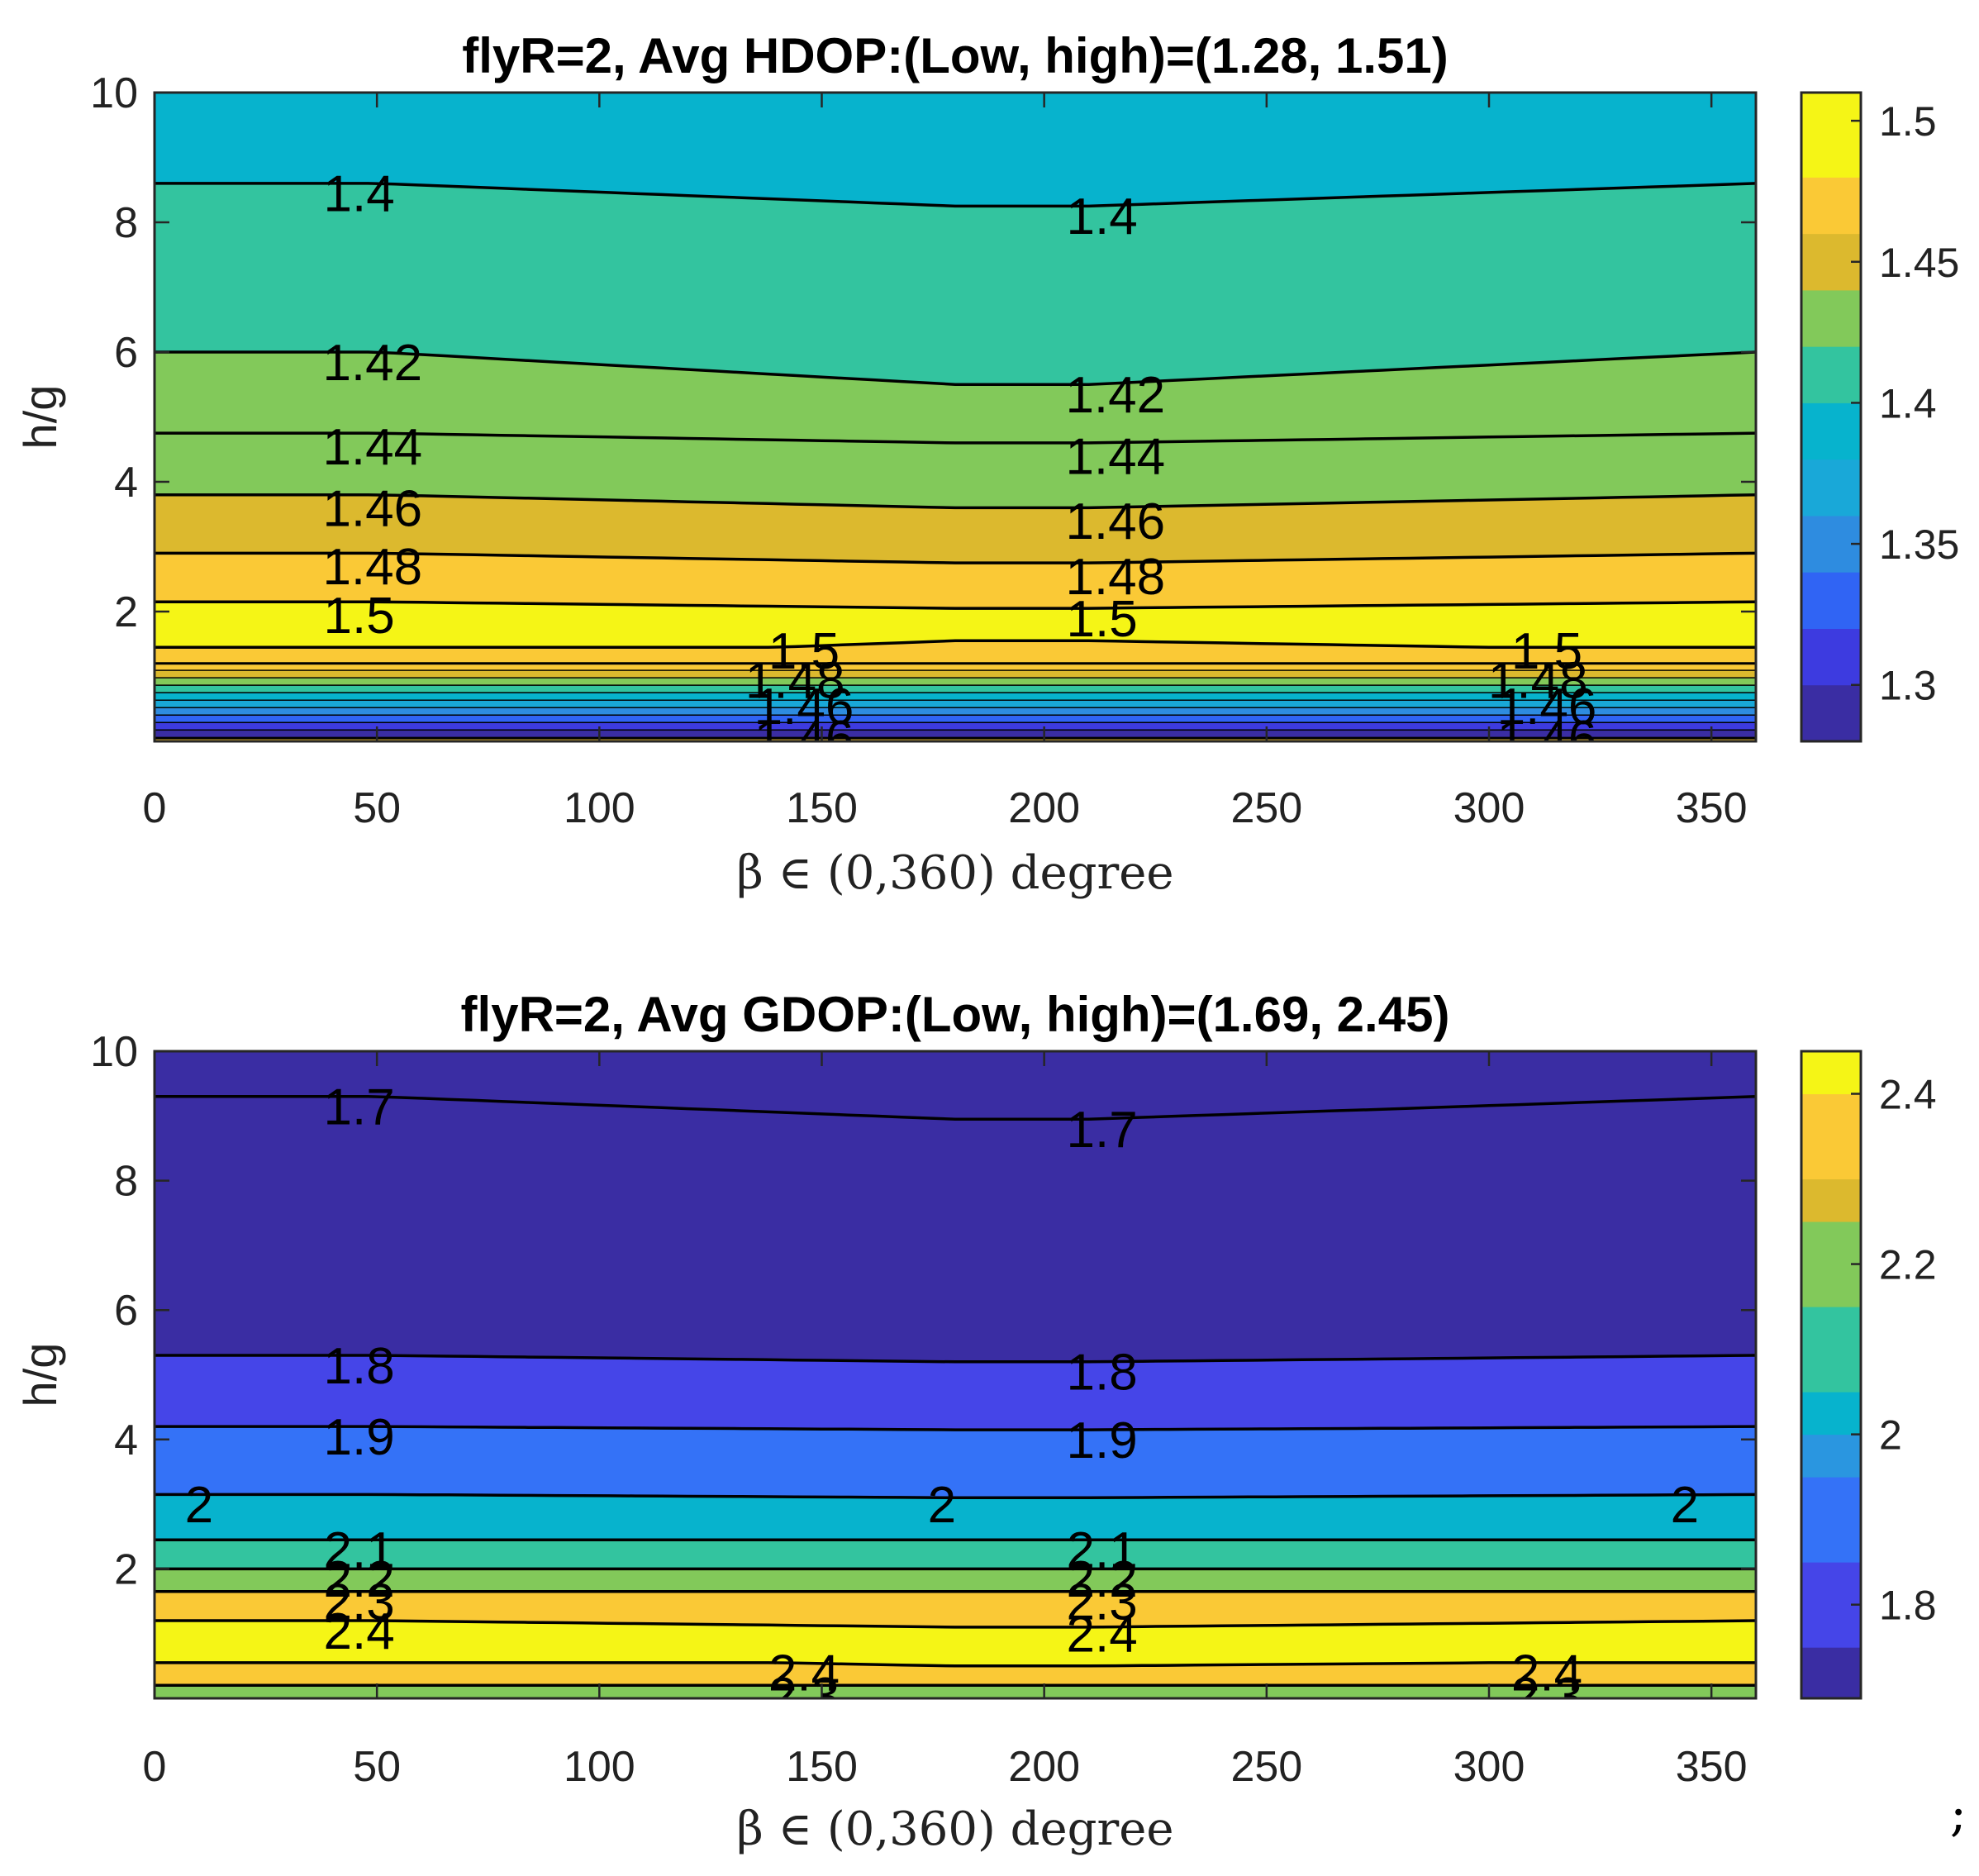  What do you see at coordinates (1891, 1436) in the screenshot?
I see `colorbar-tick-label: 2` at bounding box center [1891, 1436].